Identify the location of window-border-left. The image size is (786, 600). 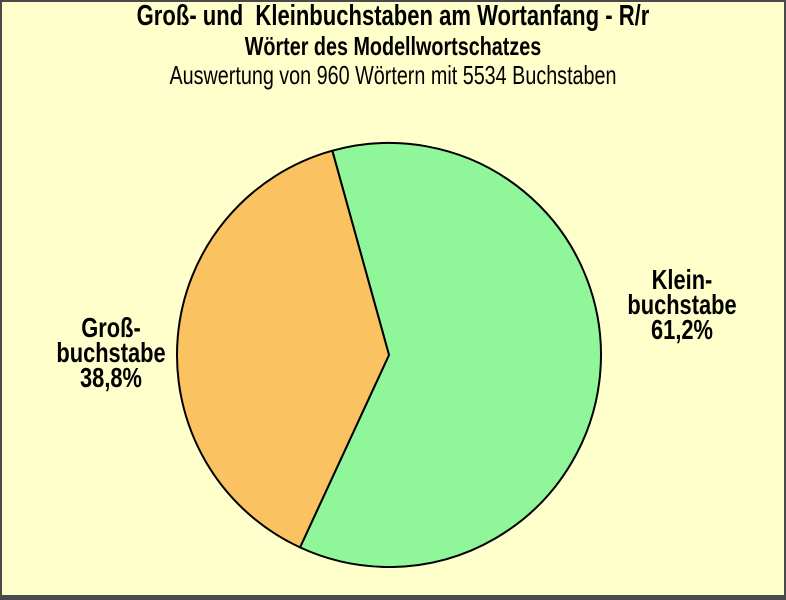
(1, 300).